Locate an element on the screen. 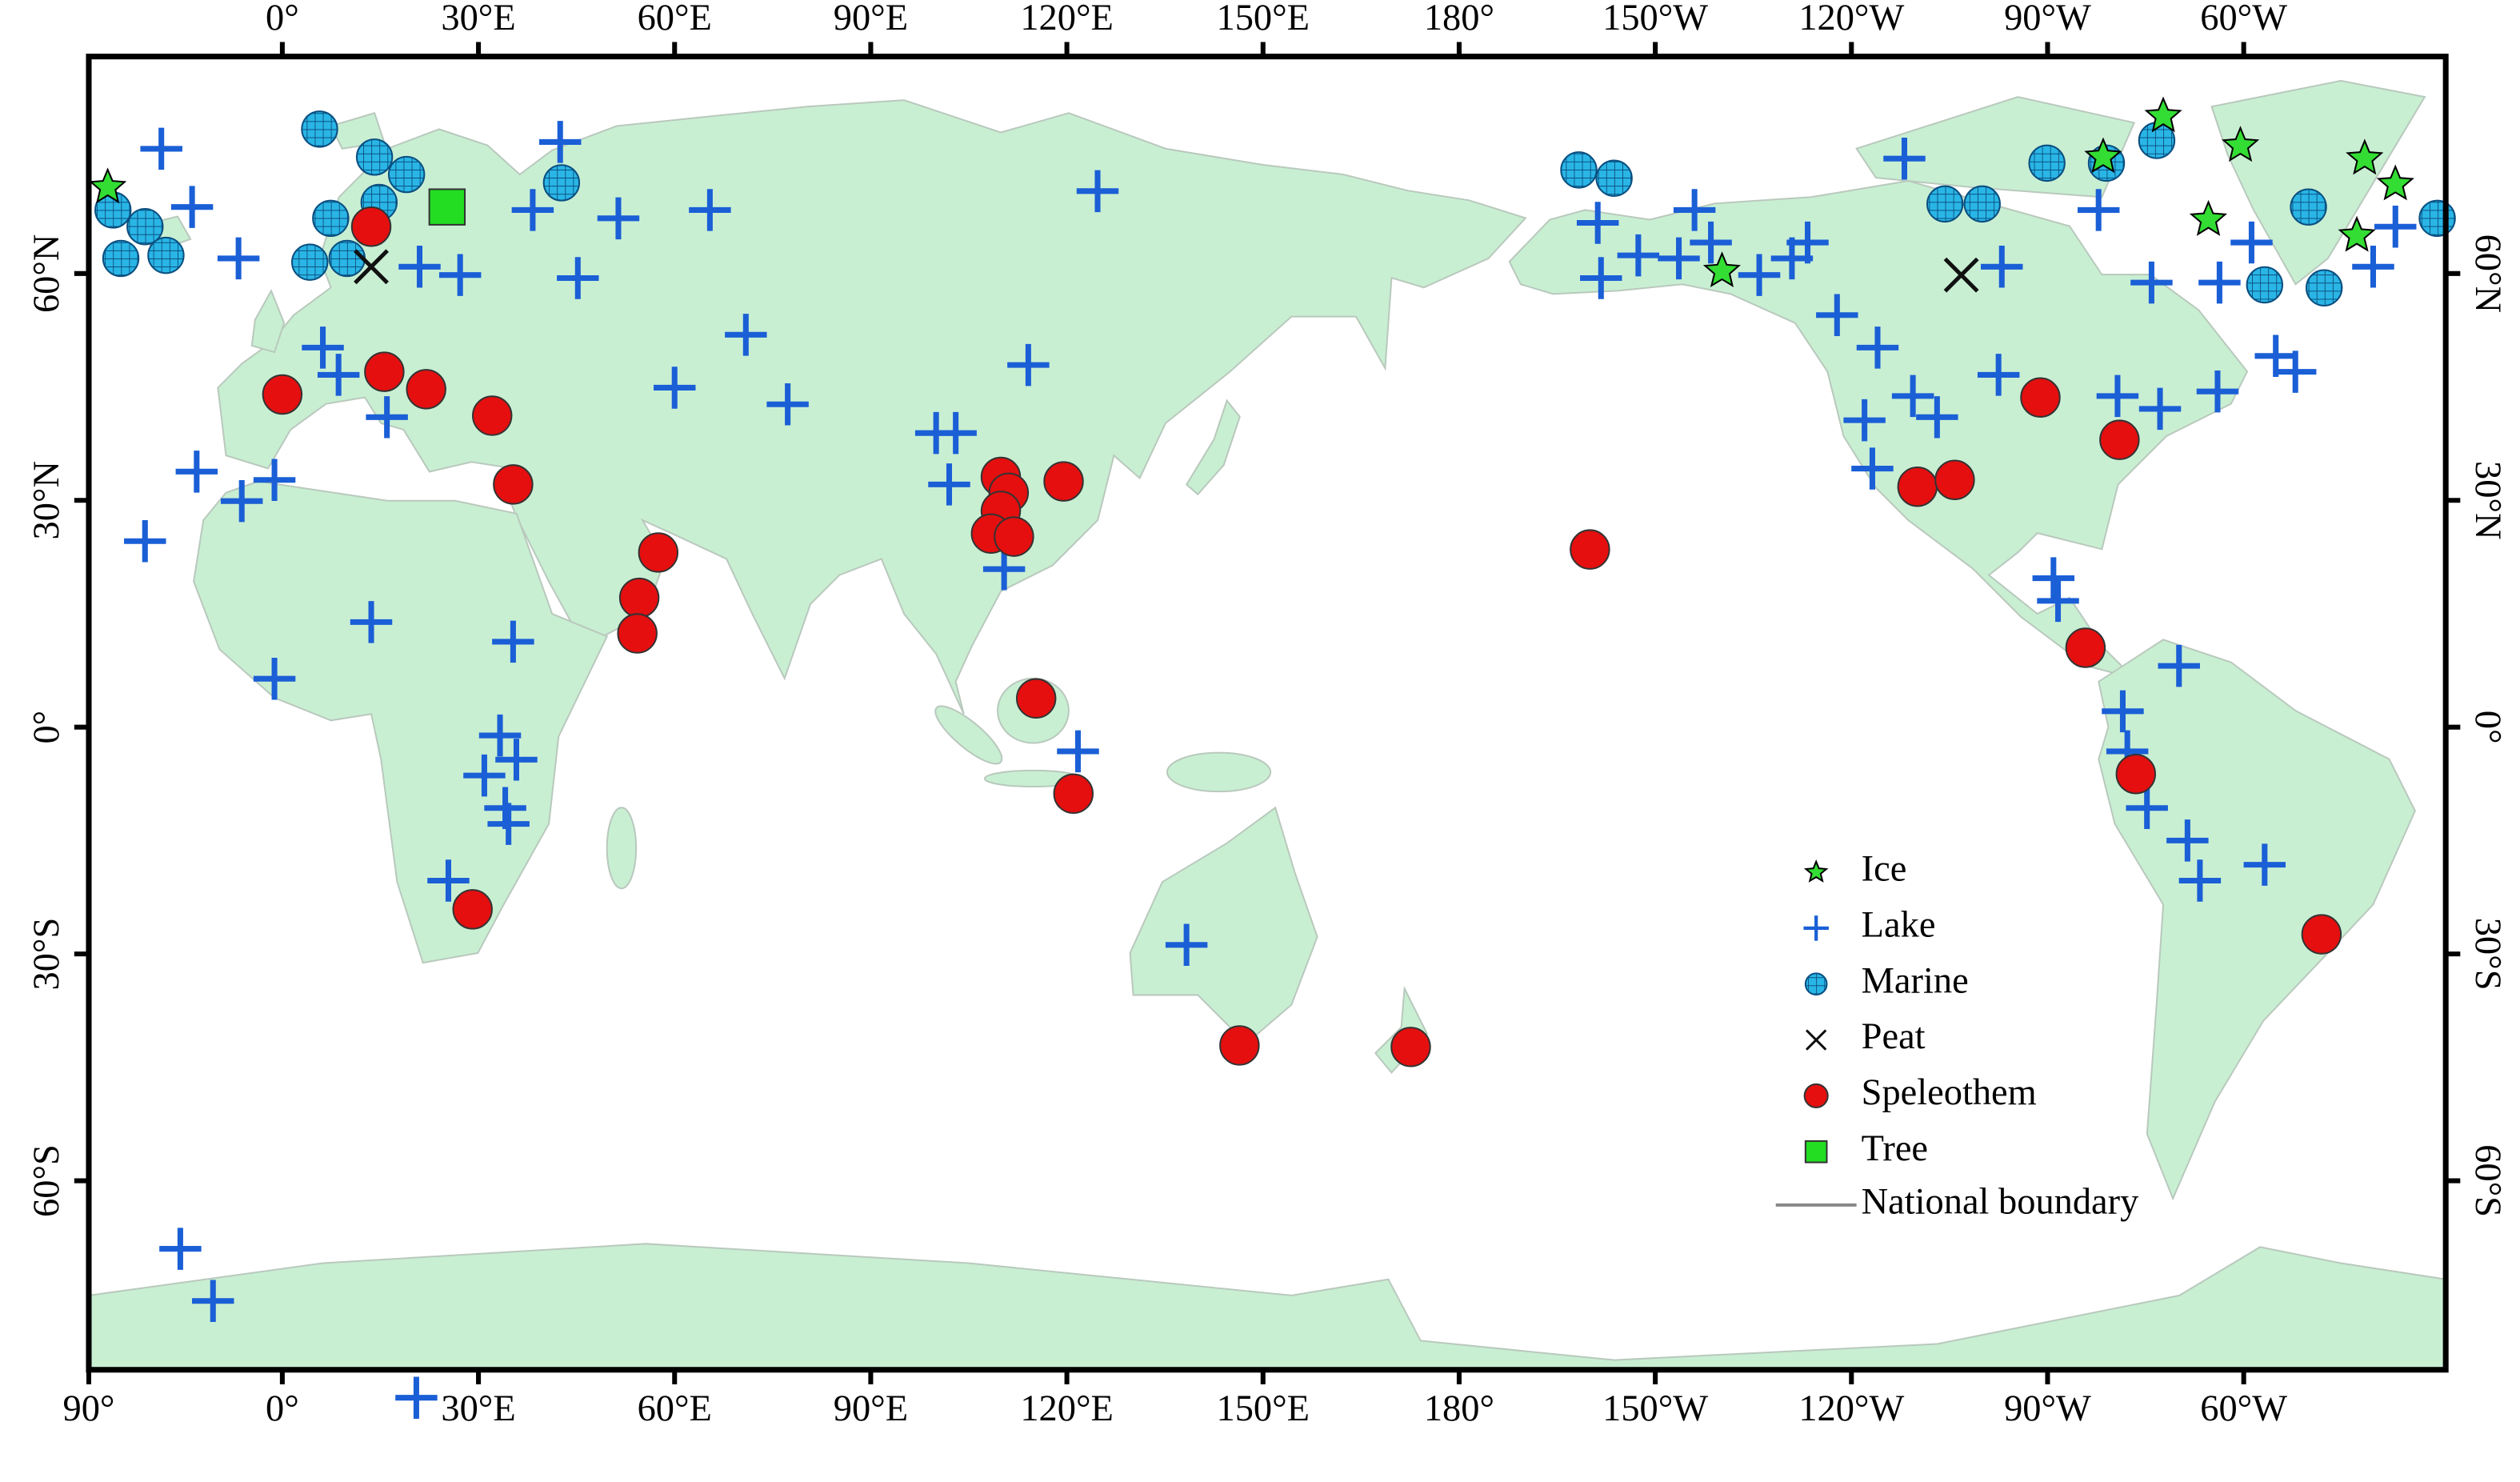 The width and height of the screenshot is (2520, 1482). legend-label: Marine is located at coordinates (1915, 980).